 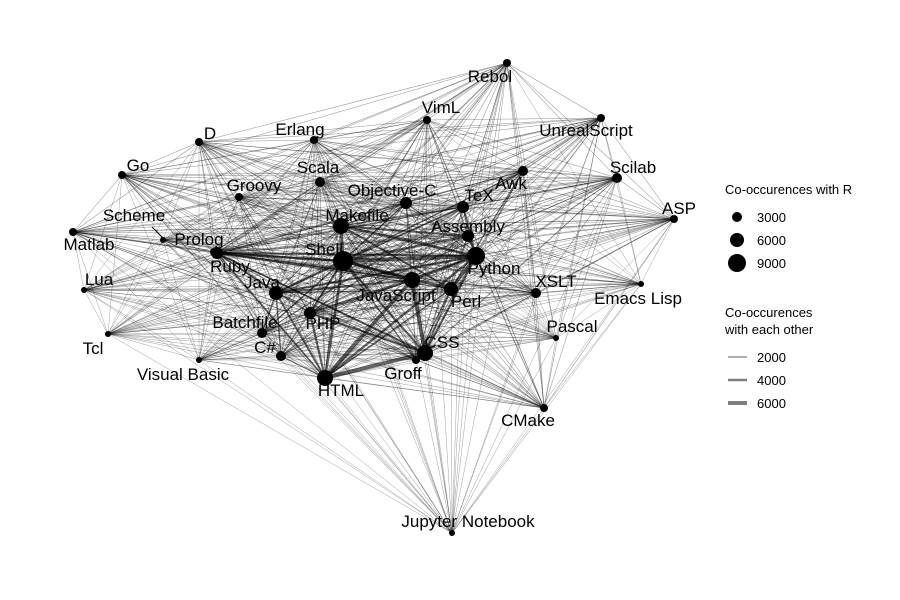 I want to click on edge-makefile-matlab, so click(x=207, y=229).